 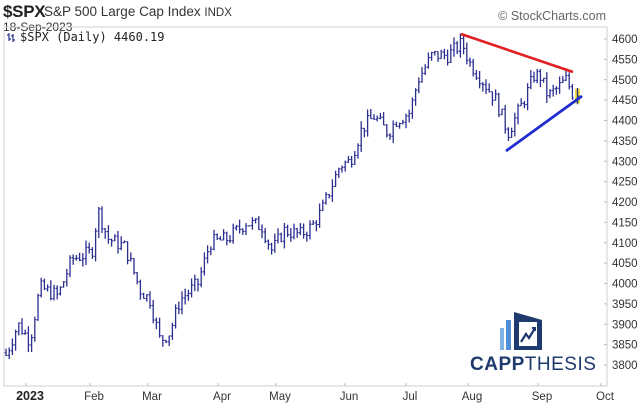 What do you see at coordinates (517, 53) in the screenshot?
I see `resistance-trendline` at bounding box center [517, 53].